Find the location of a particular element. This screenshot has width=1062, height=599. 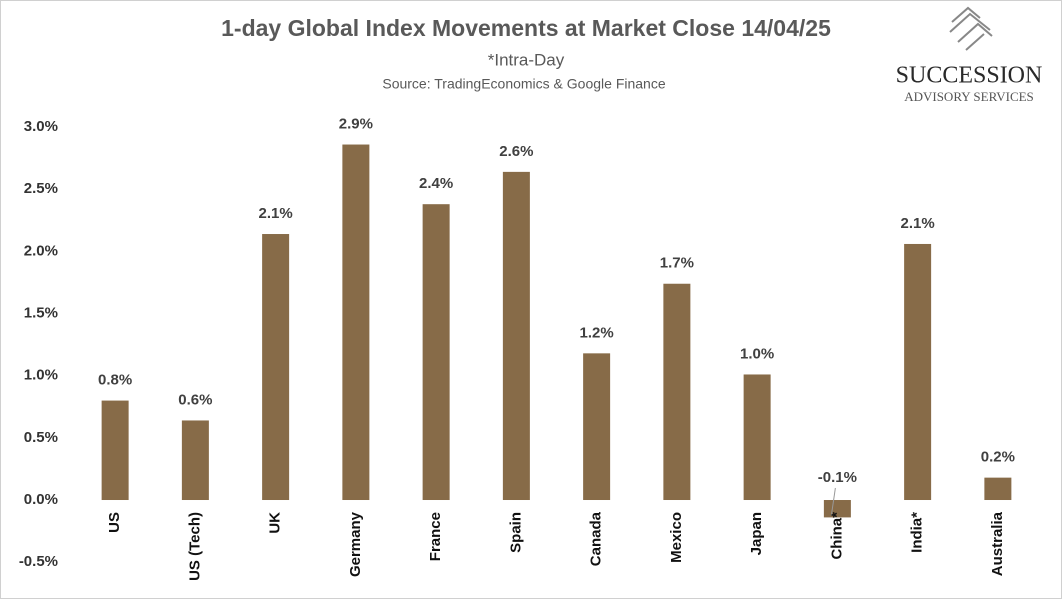

logo-icon is located at coordinates (971, 28).